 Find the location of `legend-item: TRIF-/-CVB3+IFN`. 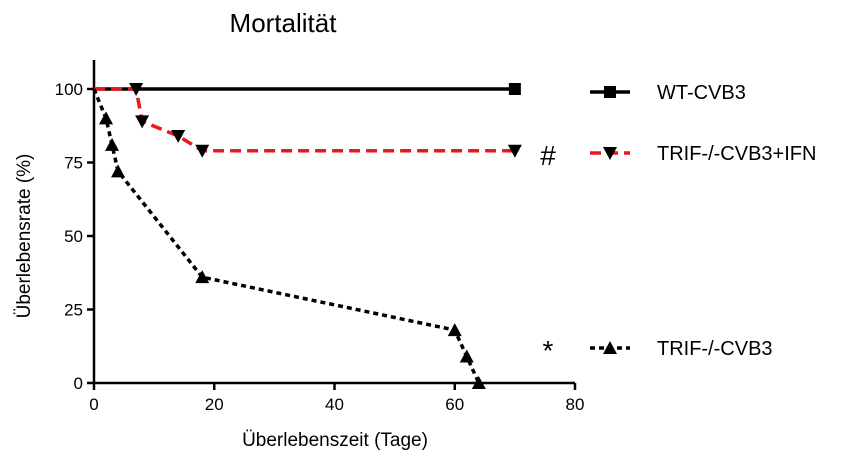

legend-item: TRIF-/-CVB3+IFN is located at coordinates (703, 154).